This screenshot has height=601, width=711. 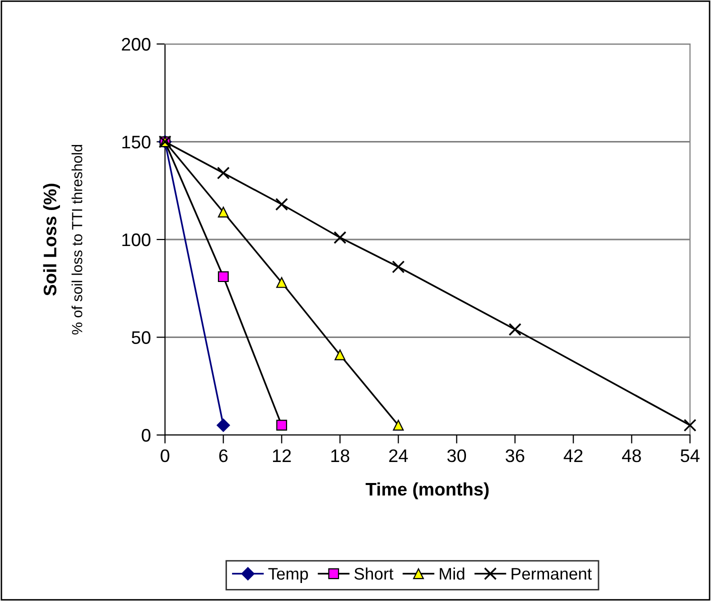 What do you see at coordinates (552, 574) in the screenshot?
I see `legend-label: Permanent` at bounding box center [552, 574].